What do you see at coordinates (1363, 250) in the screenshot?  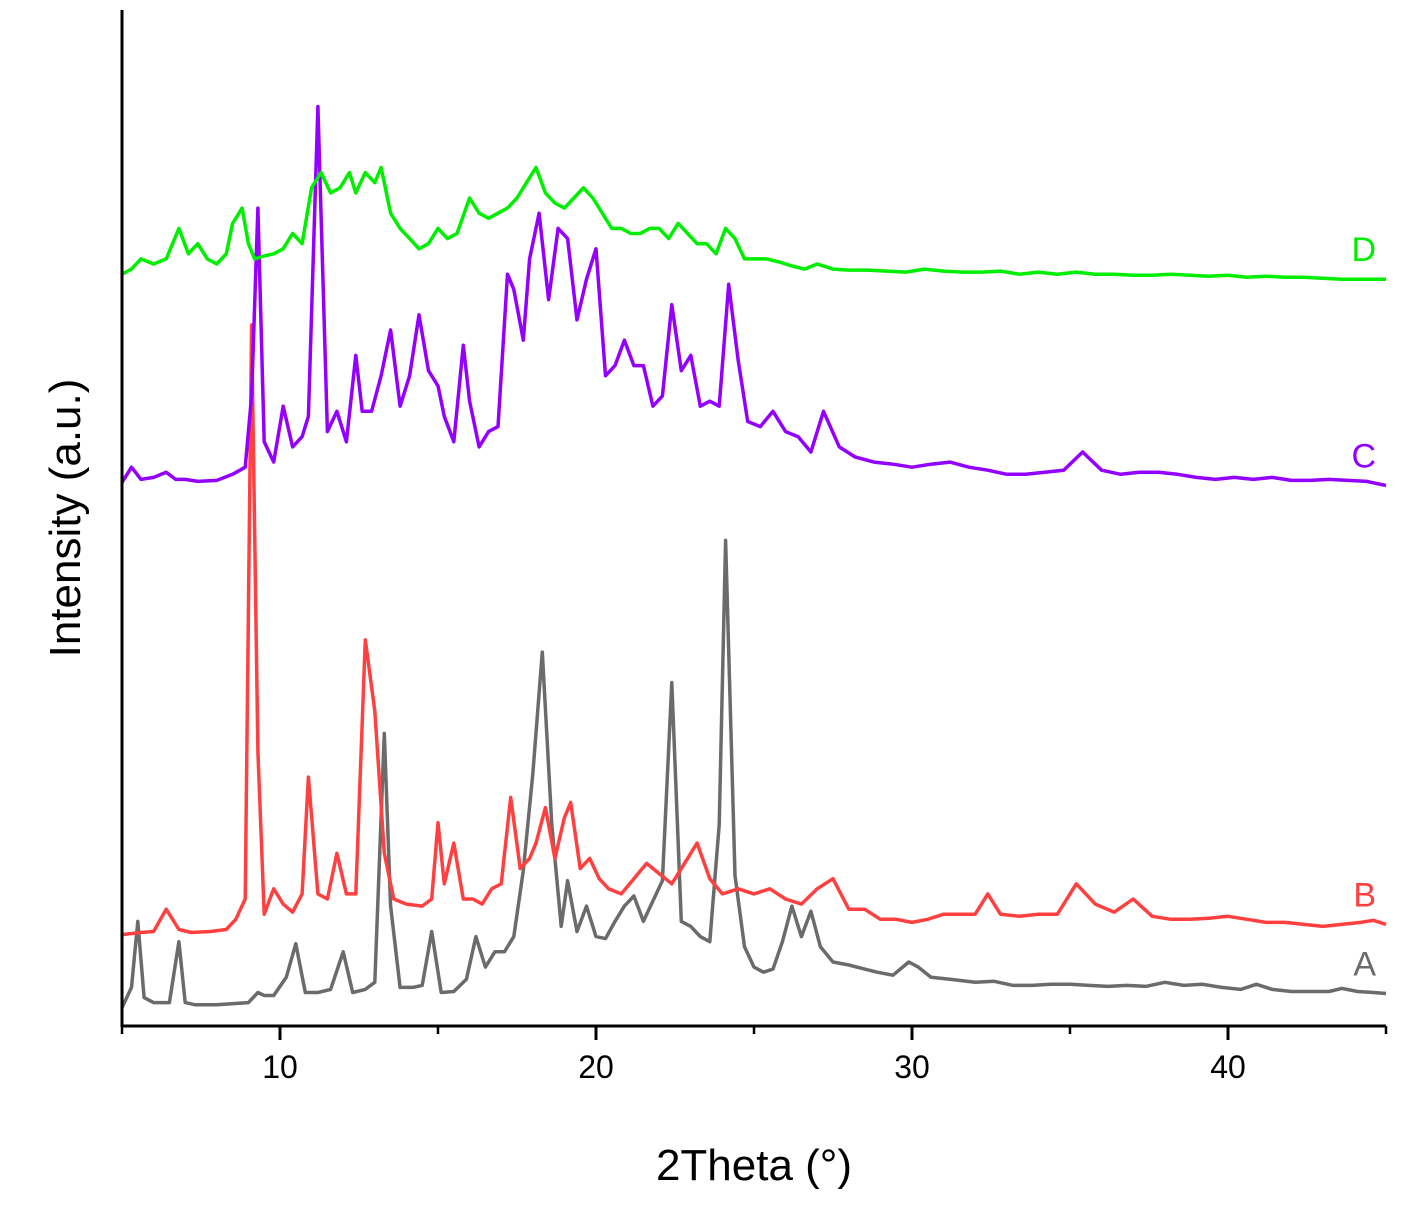 I see `series-label-d: D` at bounding box center [1363, 250].